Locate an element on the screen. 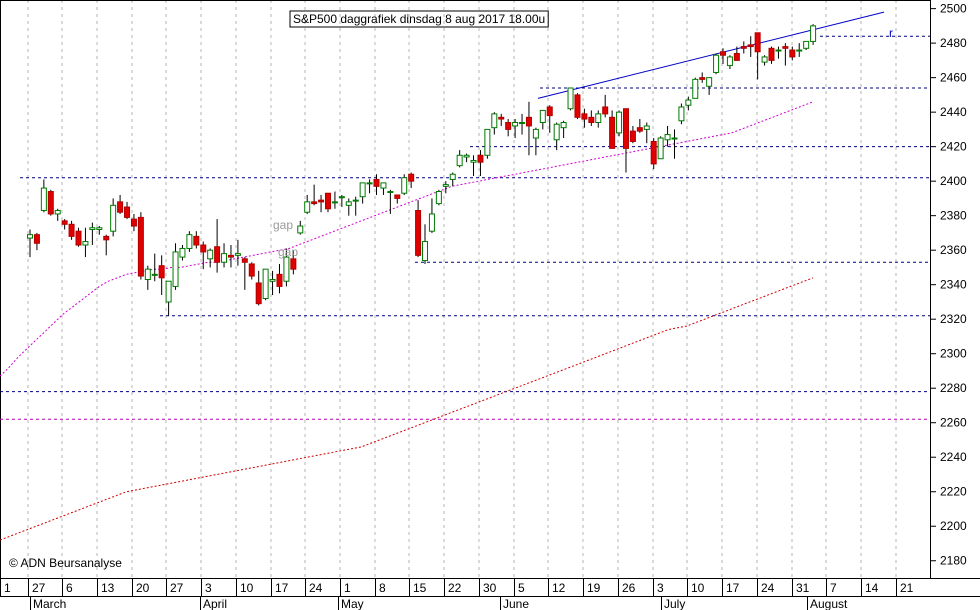 Image resolution: width=980 pixels, height=610 pixels. x-tick-label: 5 is located at coordinates (521, 588).